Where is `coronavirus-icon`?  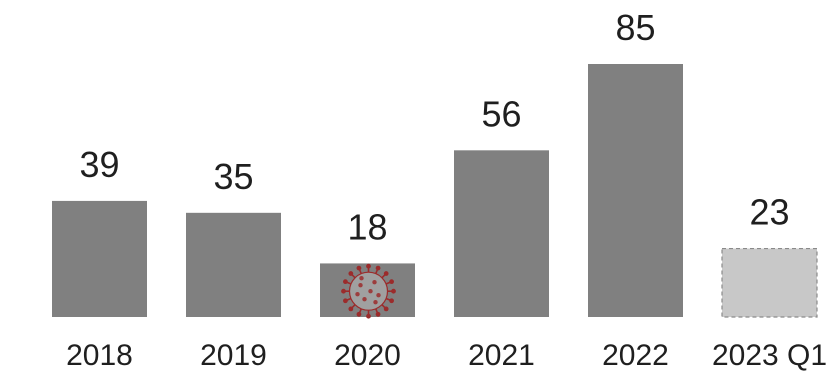 coronavirus-icon is located at coordinates (368, 291).